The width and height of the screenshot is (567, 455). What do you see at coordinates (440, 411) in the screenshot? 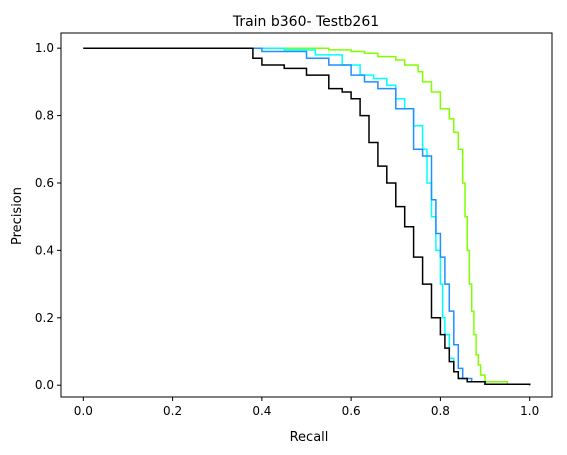
I see `x-tick-label: 0.8` at bounding box center [440, 411].